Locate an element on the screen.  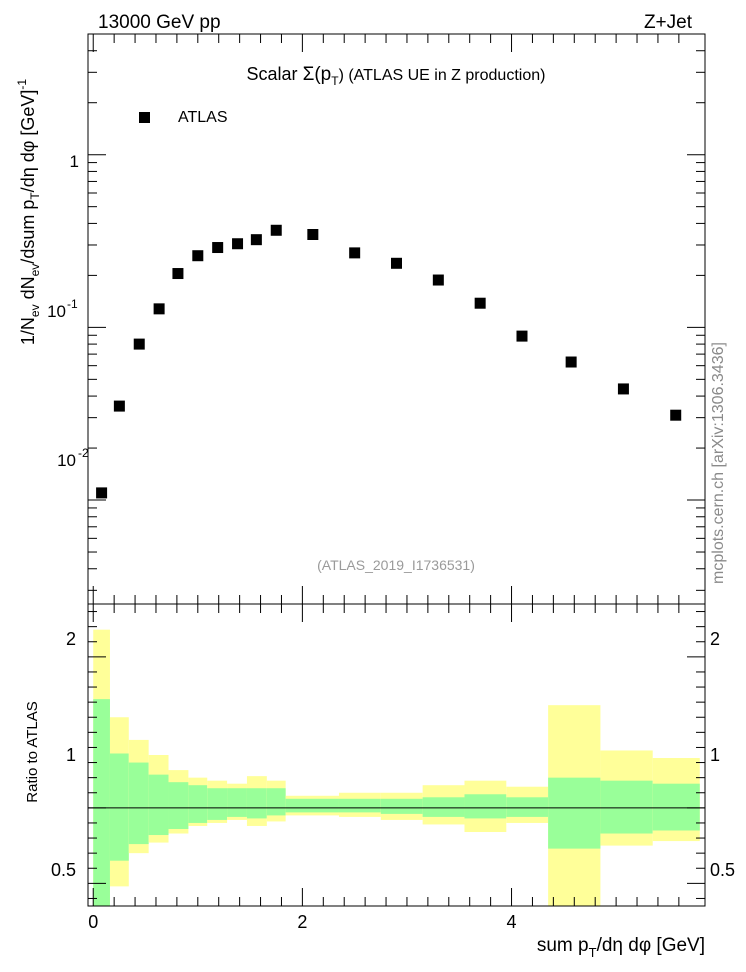
main-ytick-label-2: 1 is located at coordinates (74, 161).